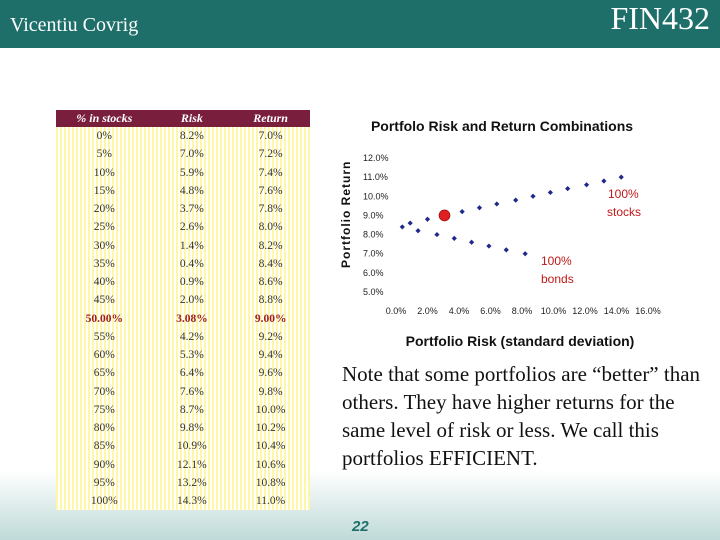 Image resolution: width=720 pixels, height=540 pixels. Describe the element at coordinates (191, 300) in the screenshot. I see `cell-risk: 2.0%` at that location.